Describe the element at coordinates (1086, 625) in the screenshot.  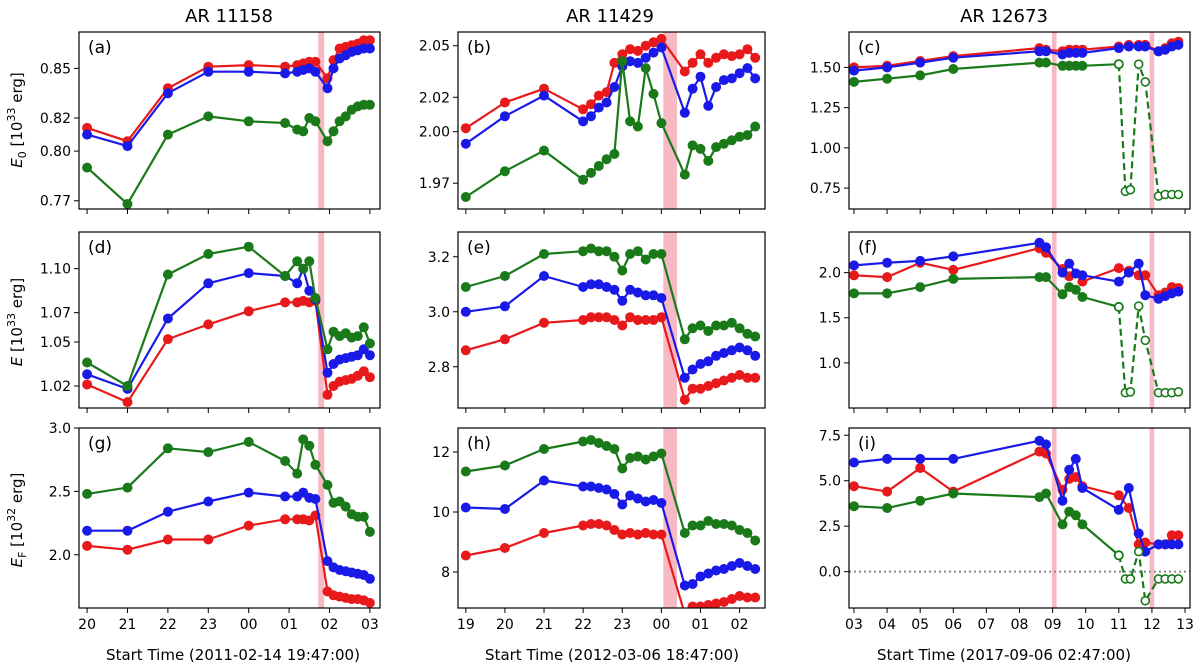
I see `panel-i-xtick-label: 10` at that location.